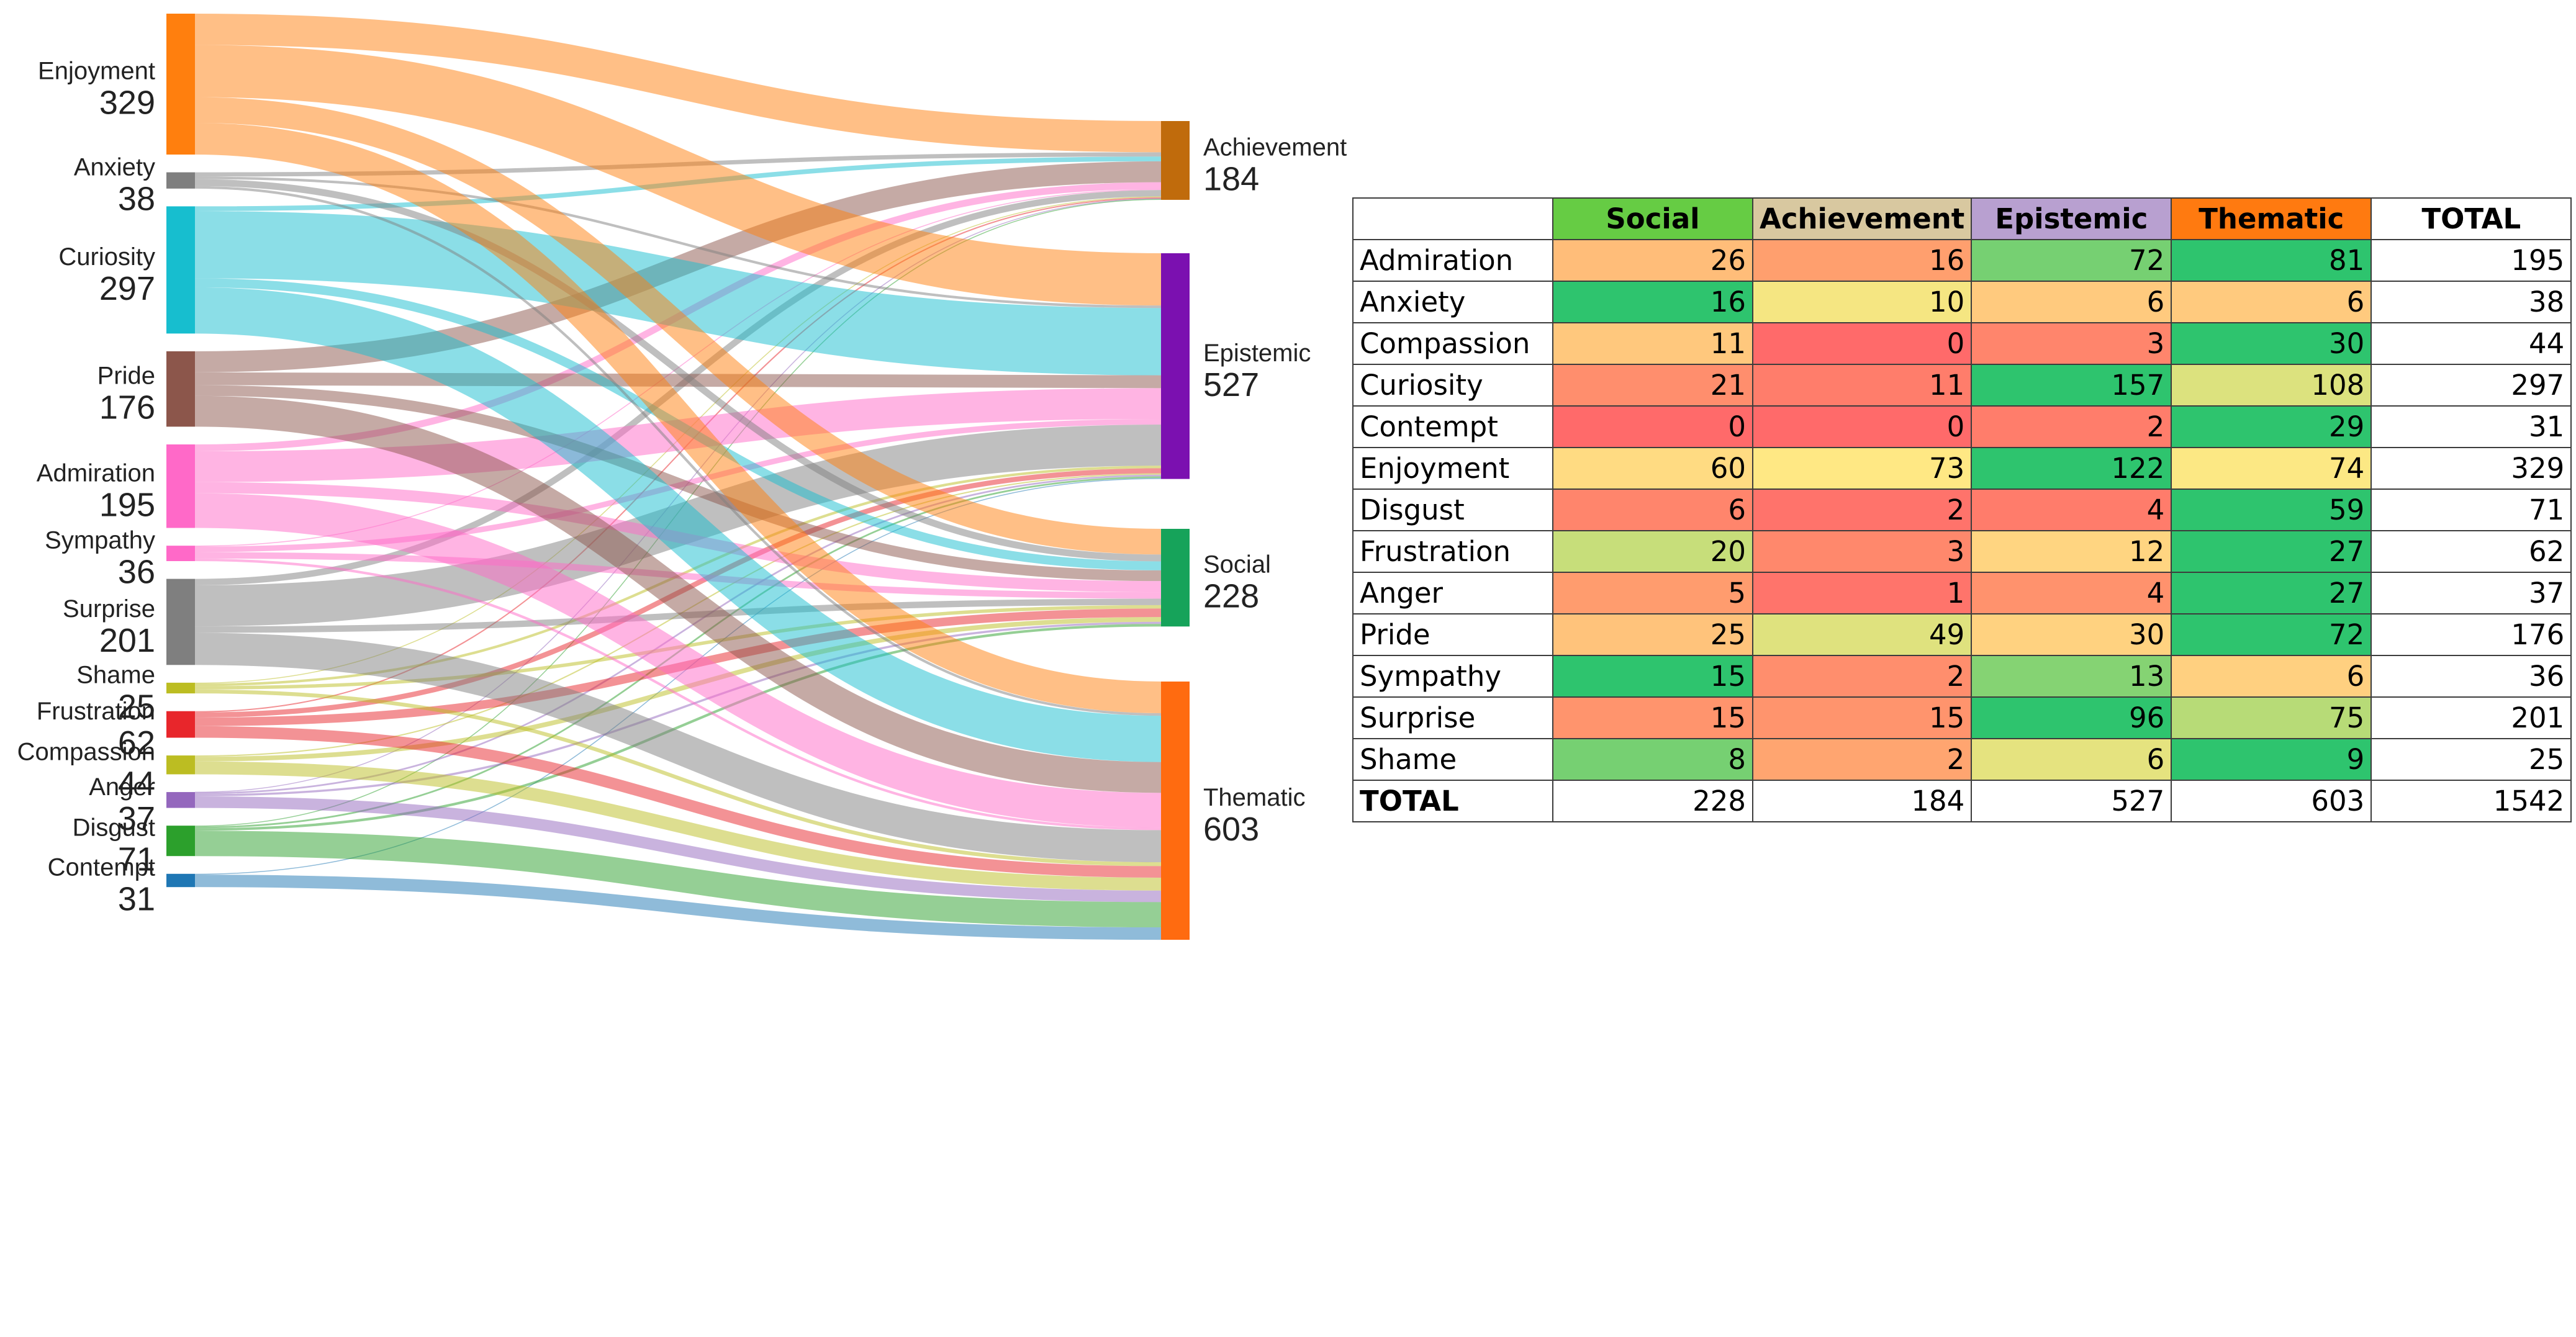  I want to click on column-header-thematic: Thematic, so click(2271, 218).